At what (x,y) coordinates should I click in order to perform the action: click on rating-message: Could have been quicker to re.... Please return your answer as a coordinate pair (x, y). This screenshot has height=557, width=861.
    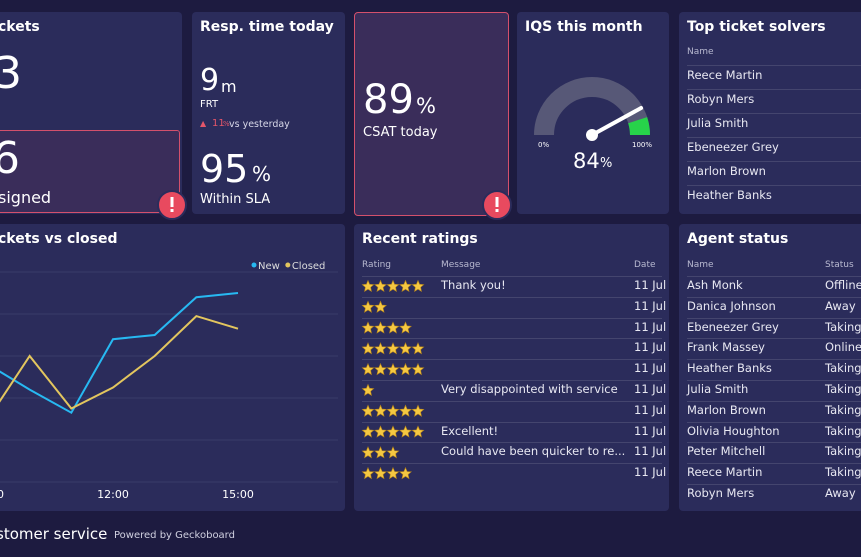
    Looking at the image, I should click on (533, 451).